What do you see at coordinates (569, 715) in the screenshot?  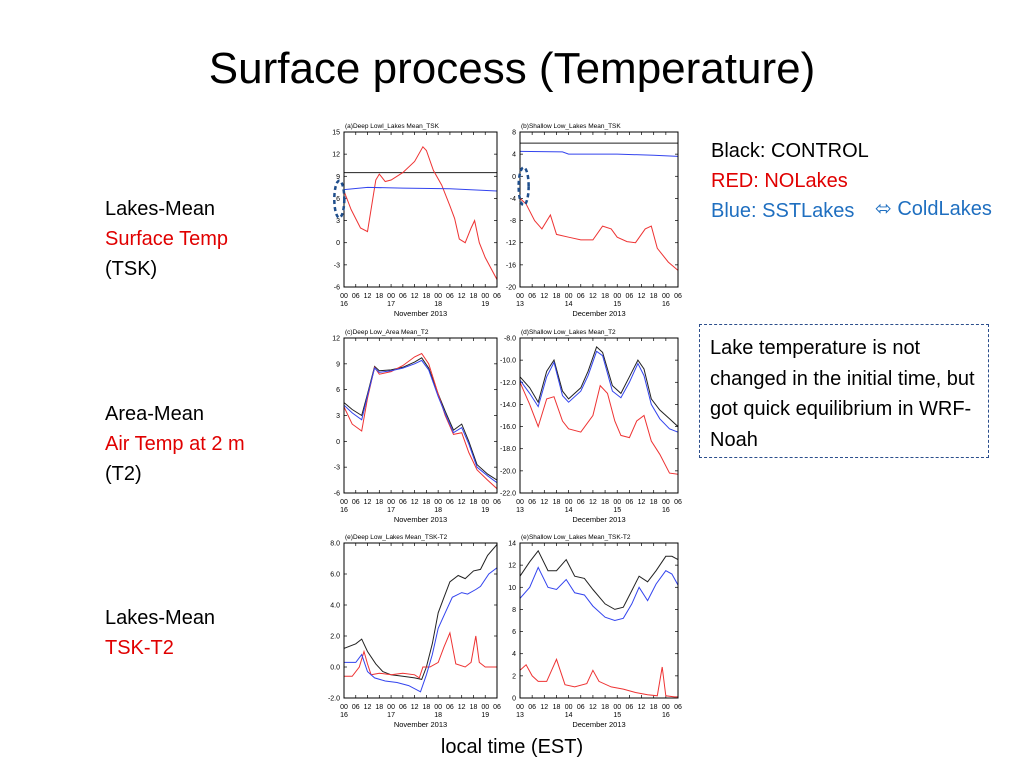 I see `x-tick-day: 14` at bounding box center [569, 715].